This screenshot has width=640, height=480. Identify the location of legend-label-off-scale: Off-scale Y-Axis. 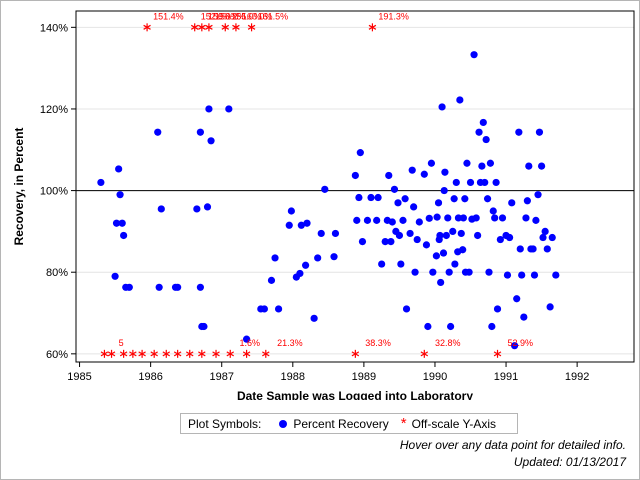
(454, 423).